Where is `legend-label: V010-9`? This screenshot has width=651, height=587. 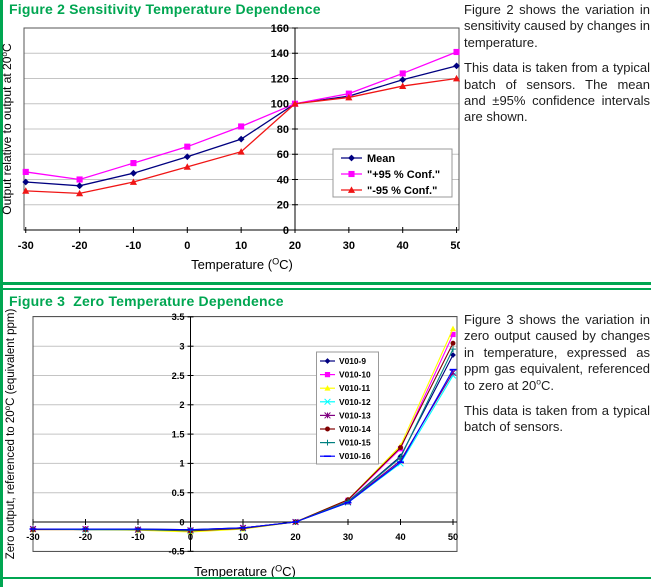
legend-label: V010-9 is located at coordinates (352, 361).